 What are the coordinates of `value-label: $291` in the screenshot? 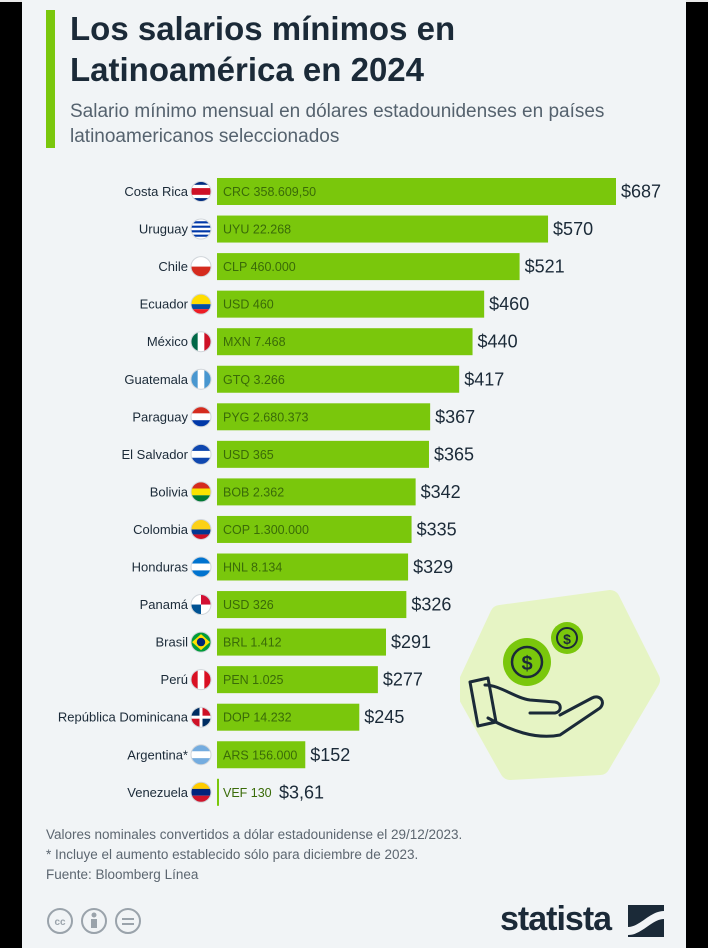 It's located at (411, 642).